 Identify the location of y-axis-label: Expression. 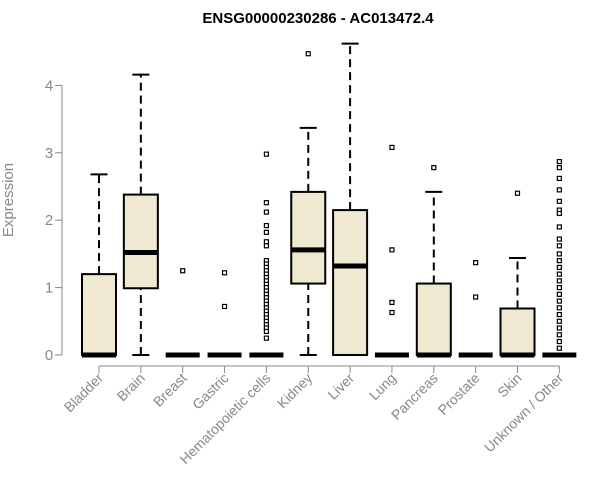
(8, 200).